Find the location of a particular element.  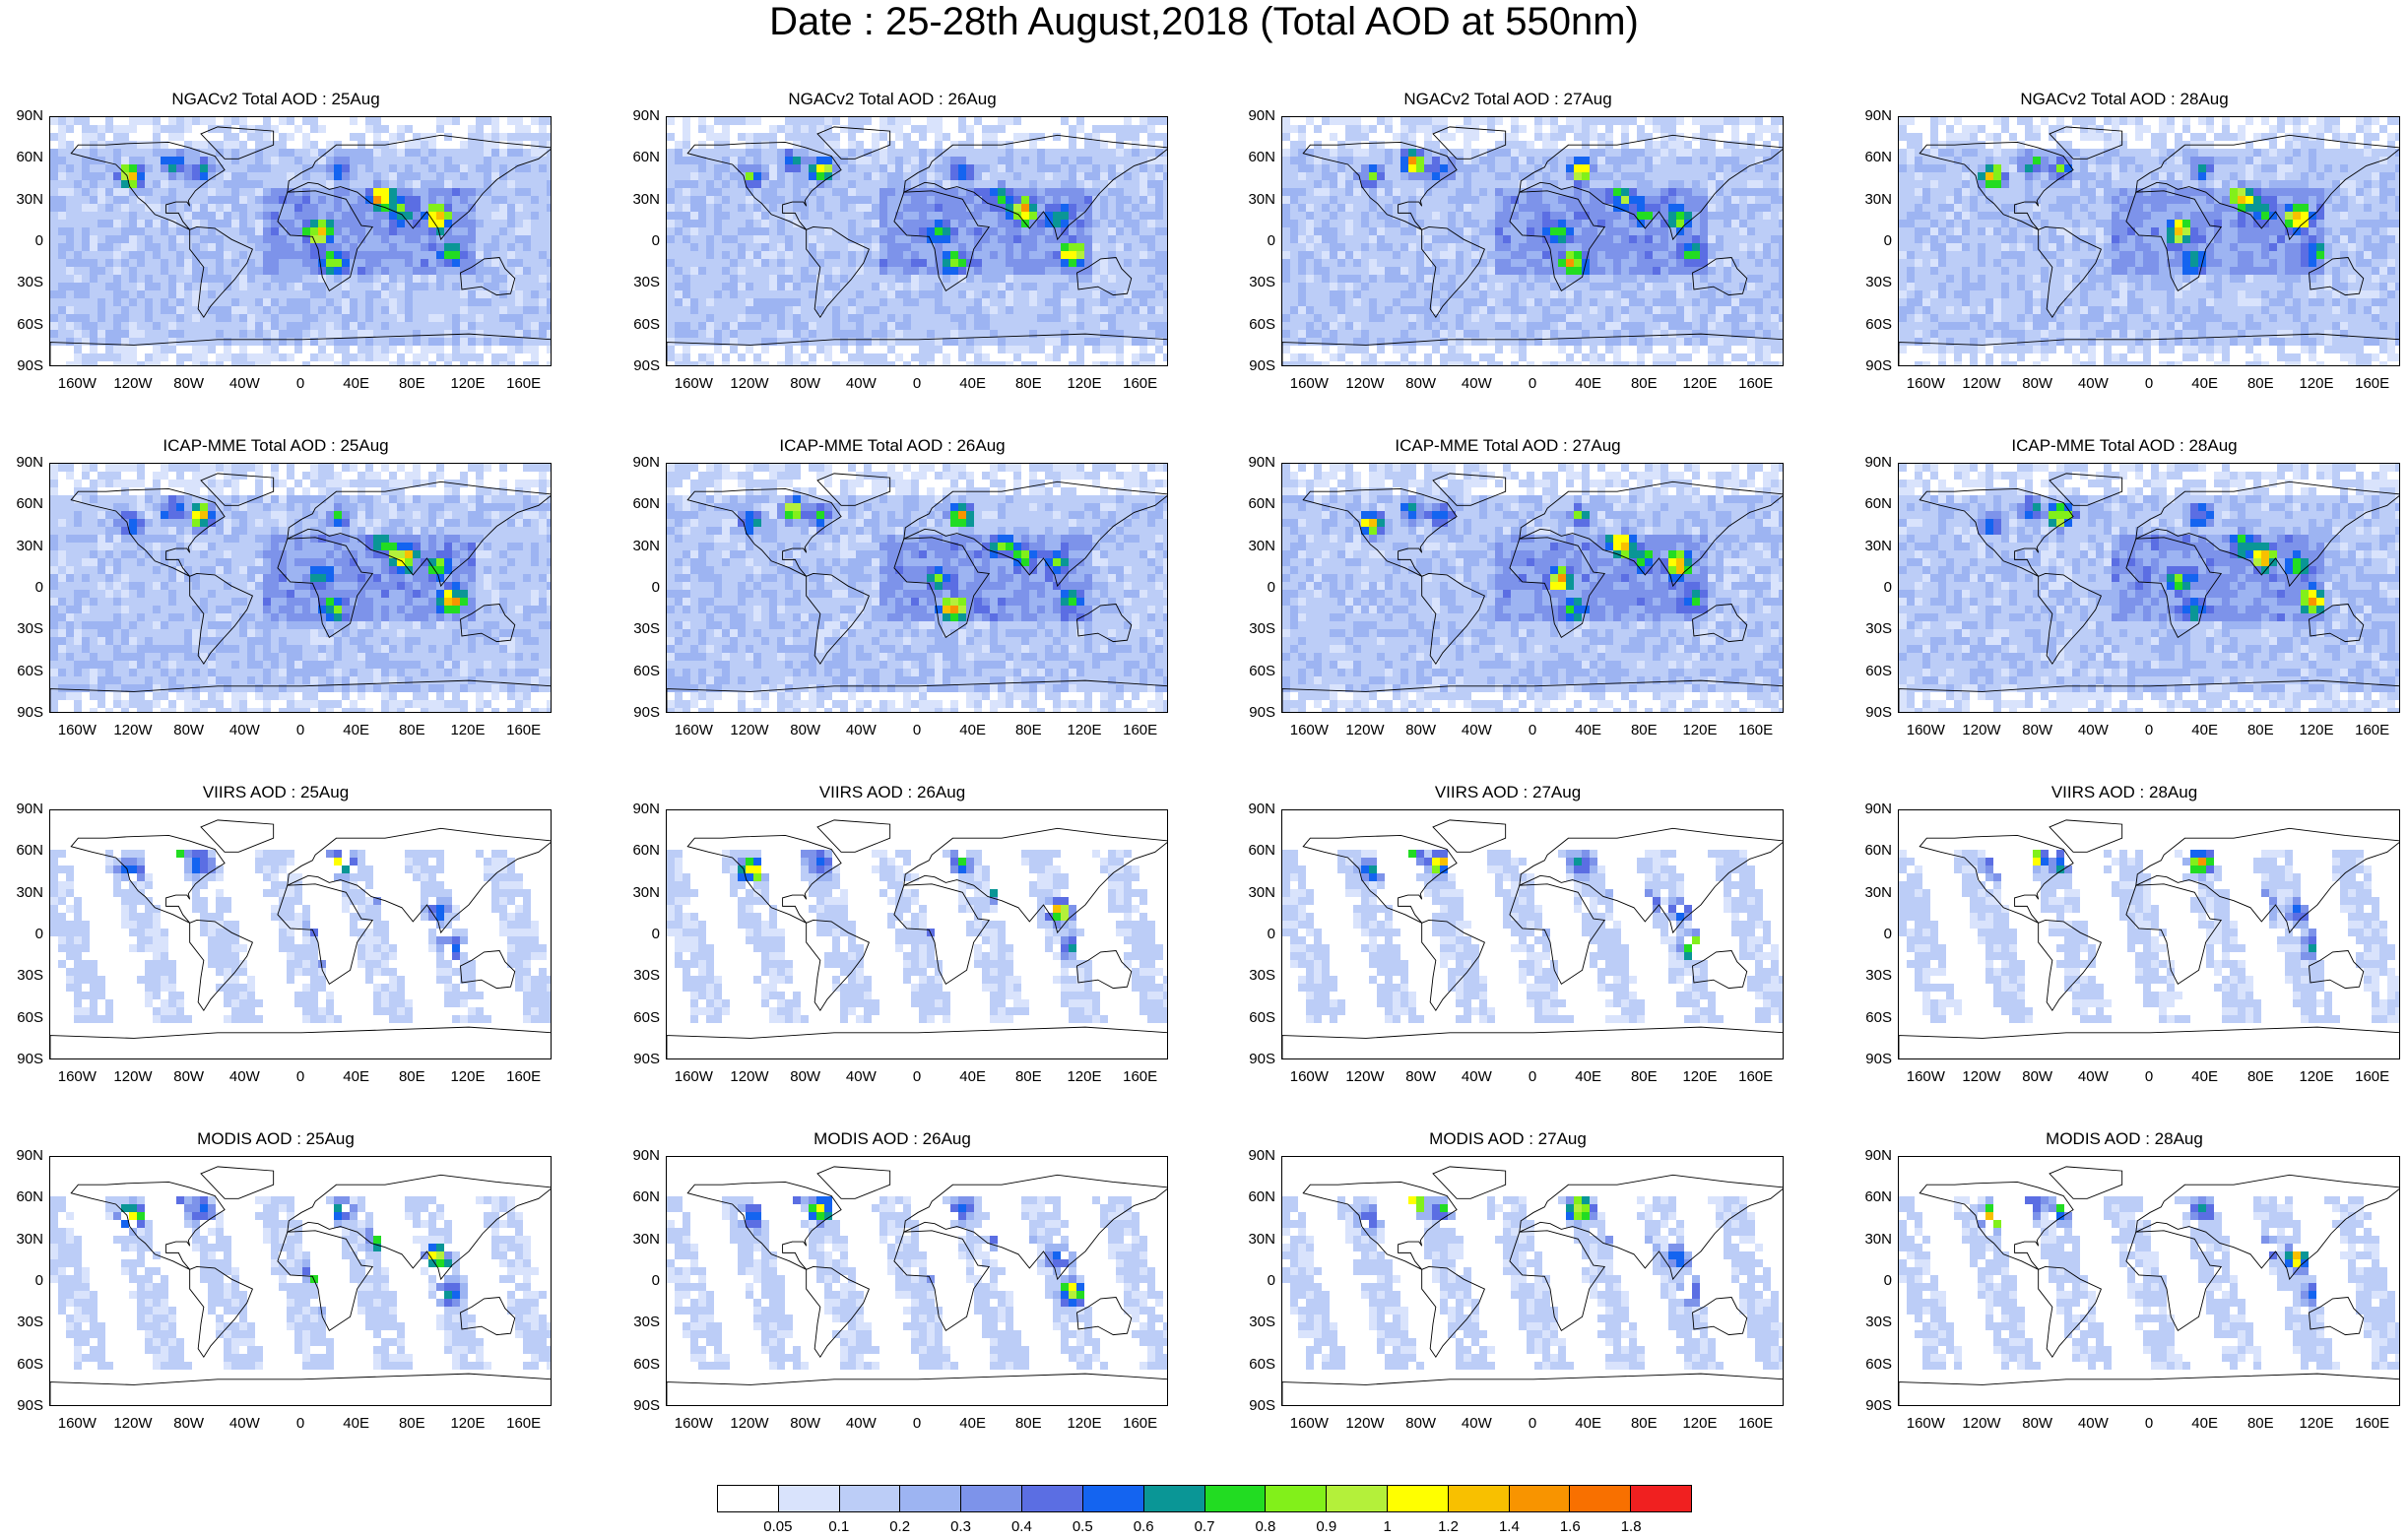

lon-tick-label: 160W is located at coordinates (1308, 730).